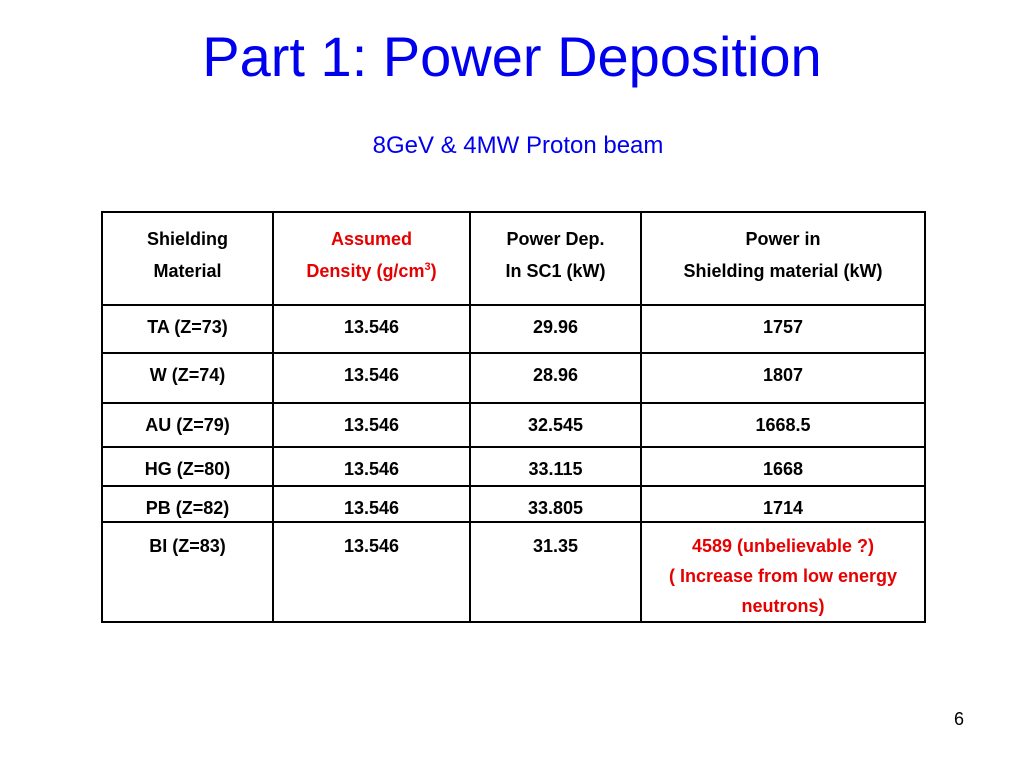 The height and width of the screenshot is (768, 1024). What do you see at coordinates (783, 329) in the screenshot?
I see `cell-power-shield: 1757` at bounding box center [783, 329].